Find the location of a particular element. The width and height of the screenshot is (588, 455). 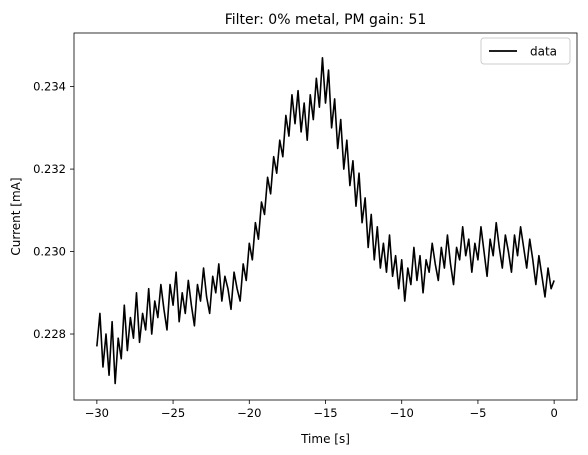

y-axis-label: Current [mA] is located at coordinates (16, 216).